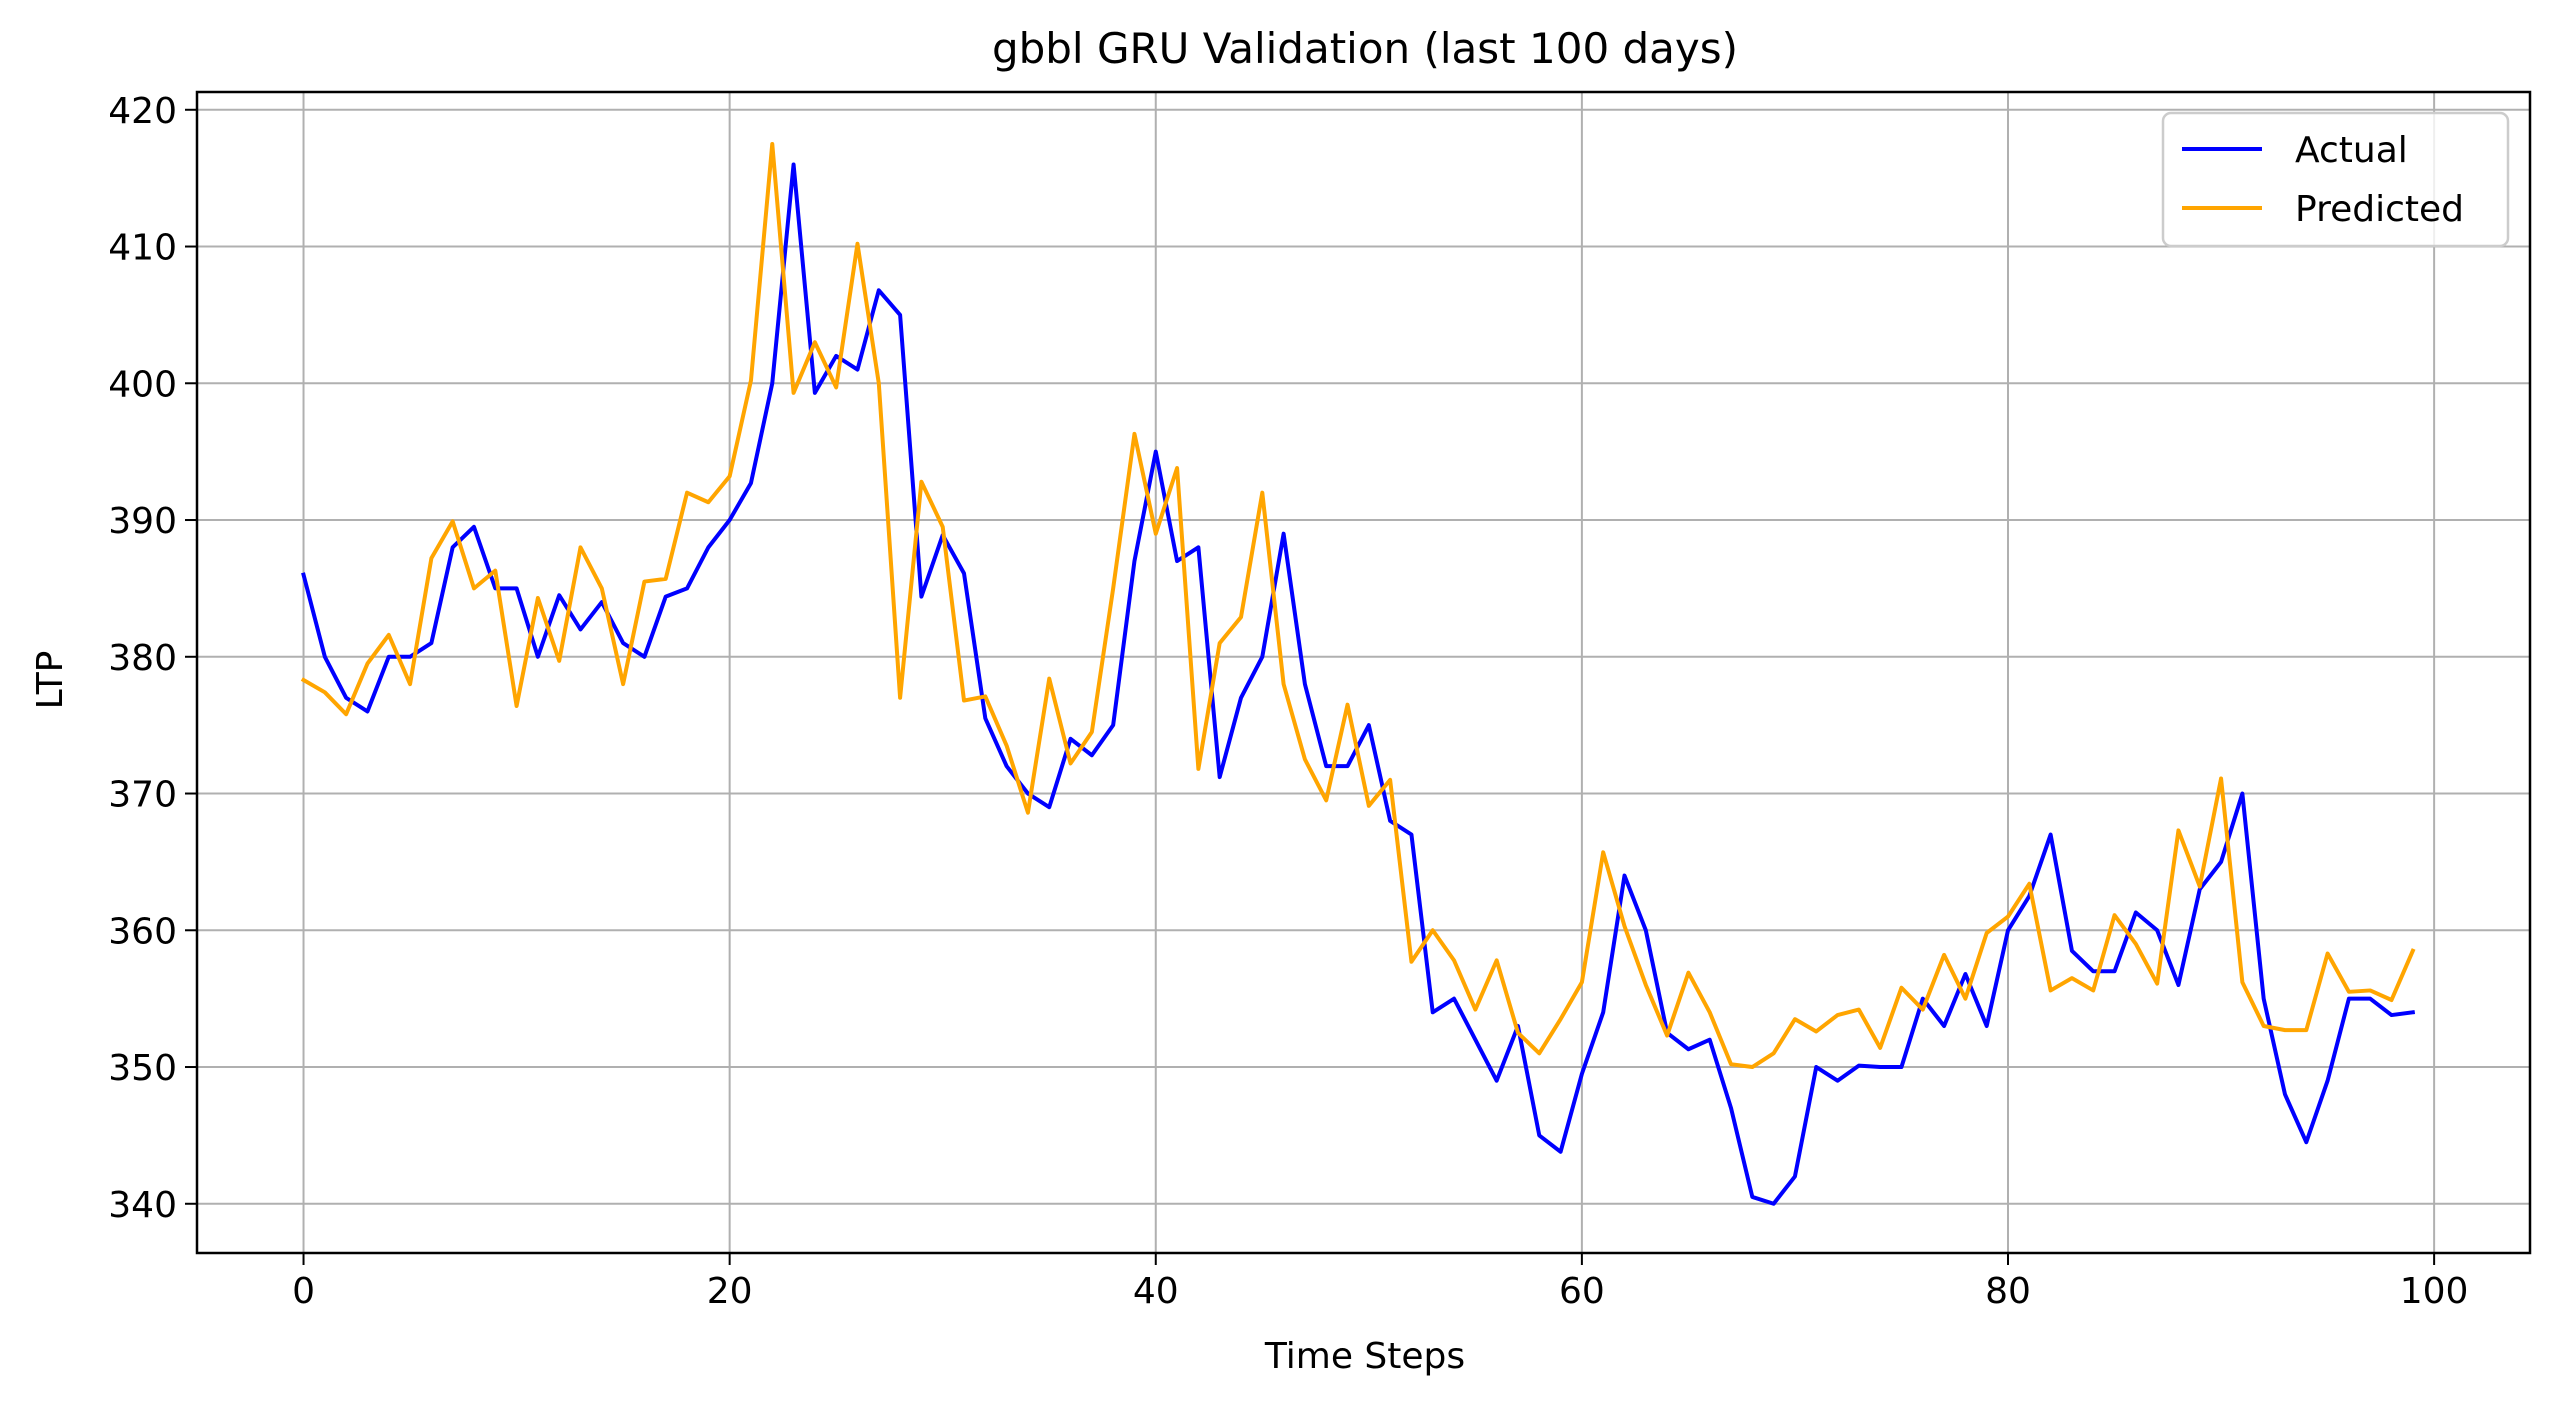  I want to click on x-tick-label: 40, so click(1156, 1291).